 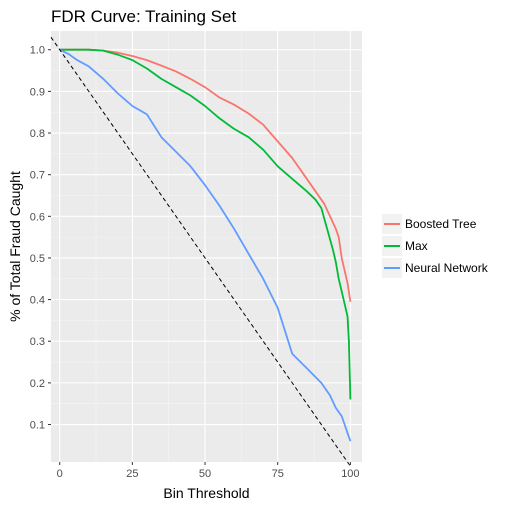 What do you see at coordinates (350, 474) in the screenshot?
I see `x-tick-label: 100` at bounding box center [350, 474].